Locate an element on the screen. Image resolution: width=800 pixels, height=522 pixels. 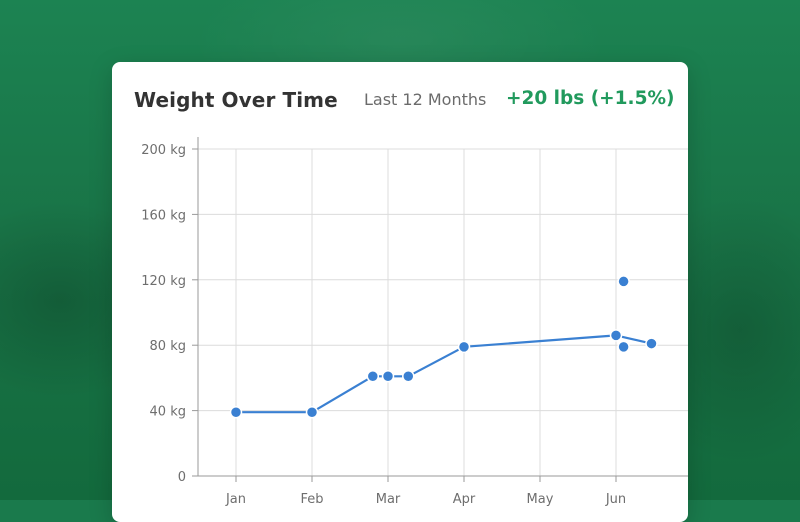
range-selector: Last 12 Months is located at coordinates (425, 99).